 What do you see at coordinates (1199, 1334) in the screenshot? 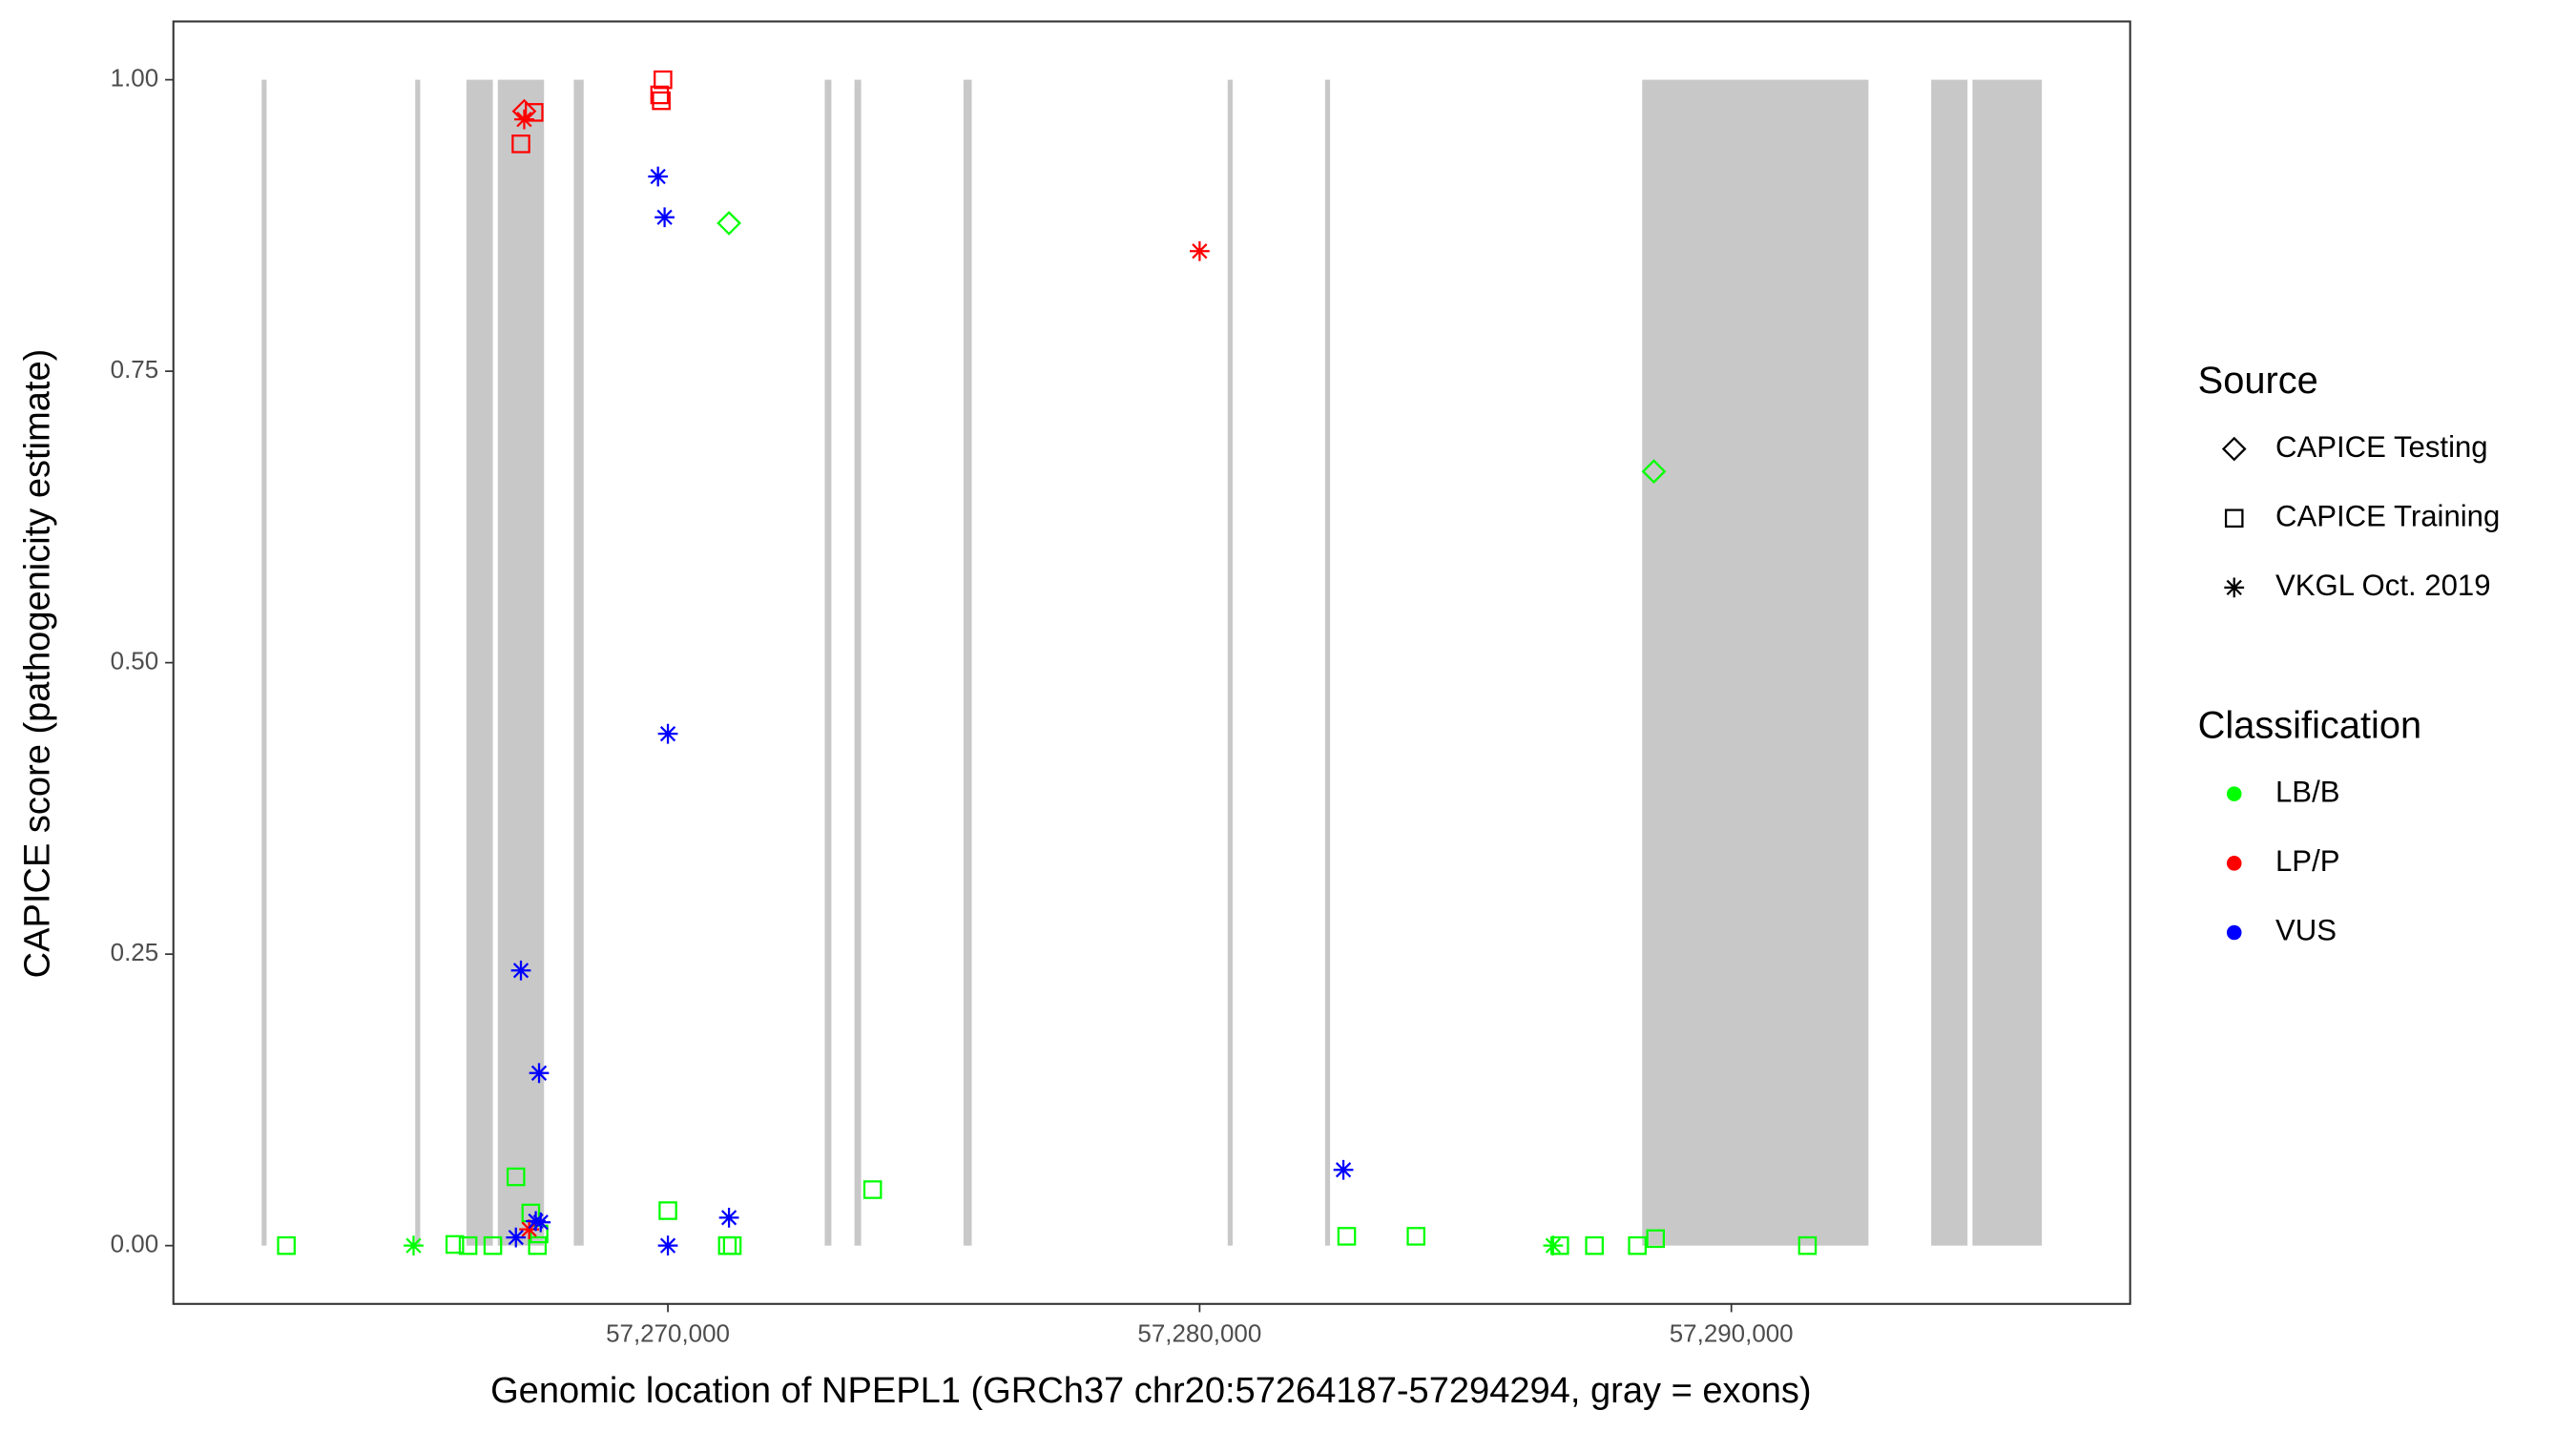
I see `x-tick-label: 57,280,000` at bounding box center [1199, 1334].